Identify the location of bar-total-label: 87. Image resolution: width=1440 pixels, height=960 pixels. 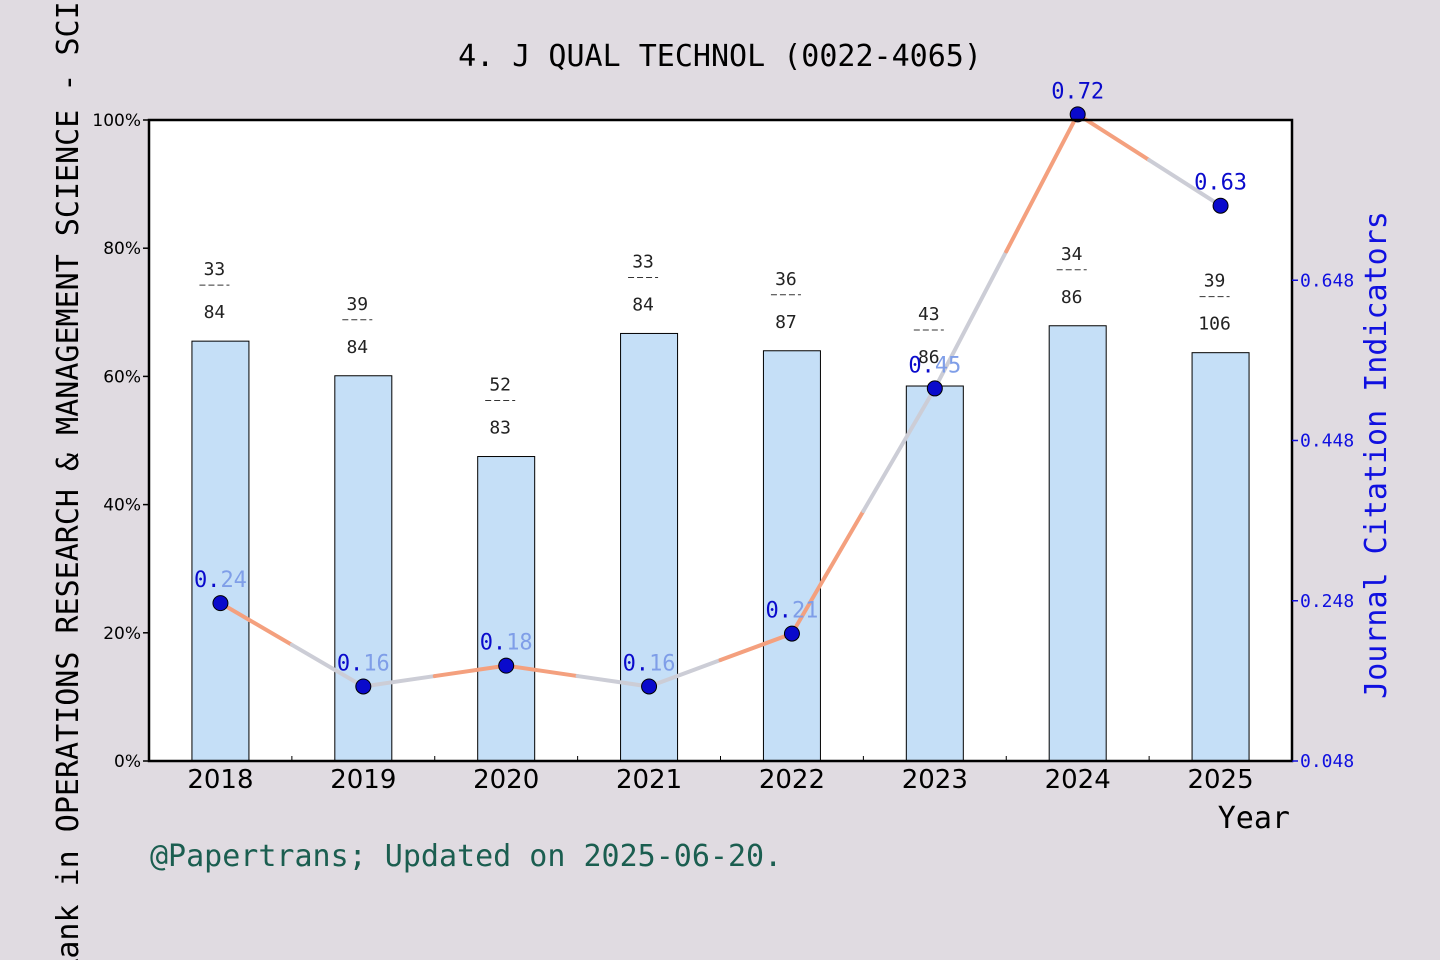
(786, 322).